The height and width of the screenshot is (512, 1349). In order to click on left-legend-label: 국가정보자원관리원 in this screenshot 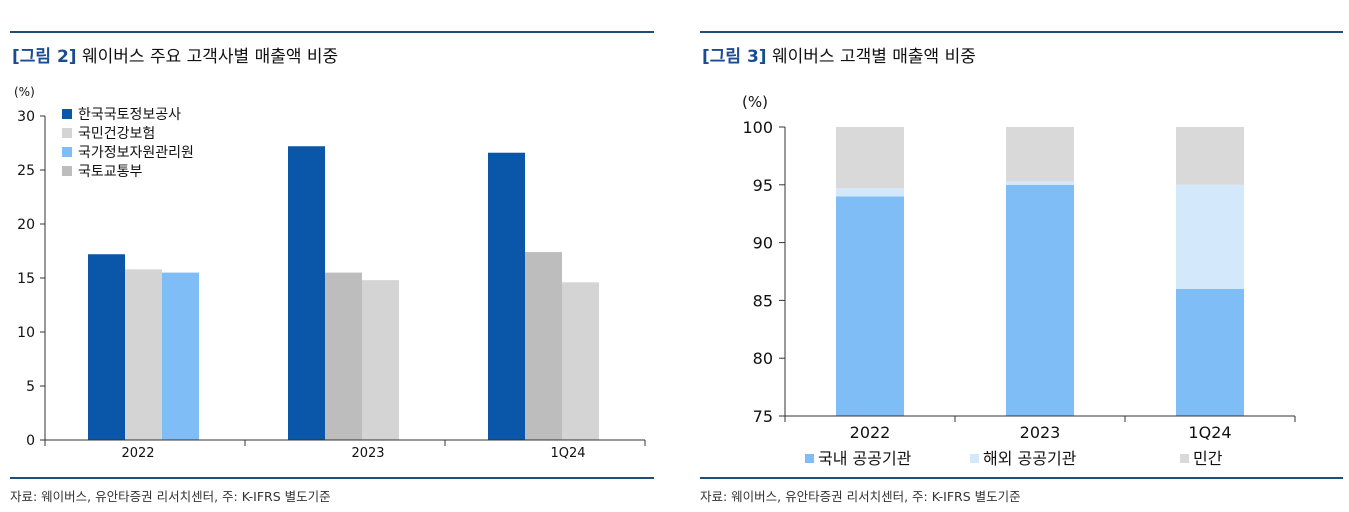, I will do `click(136, 153)`.